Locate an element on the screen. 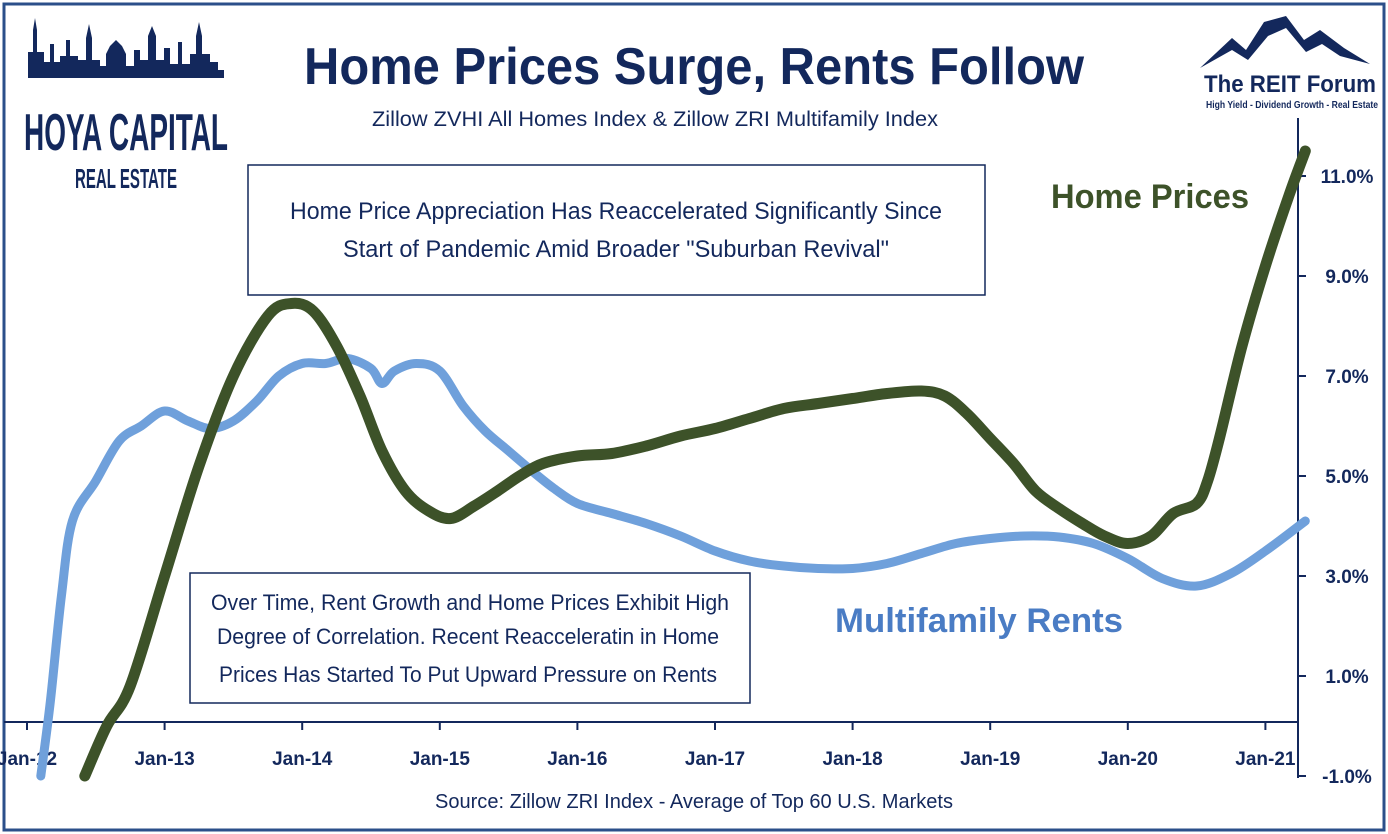  y-tick-label: 3.0% is located at coordinates (1346, 577).